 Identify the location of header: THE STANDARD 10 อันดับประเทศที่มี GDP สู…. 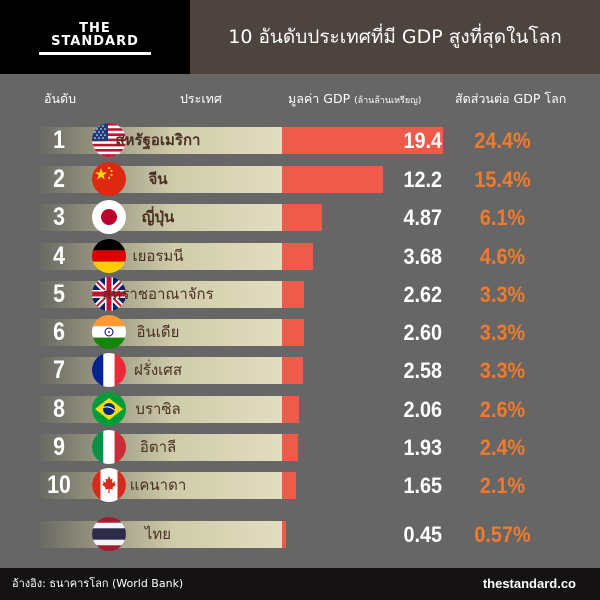
(300, 37).